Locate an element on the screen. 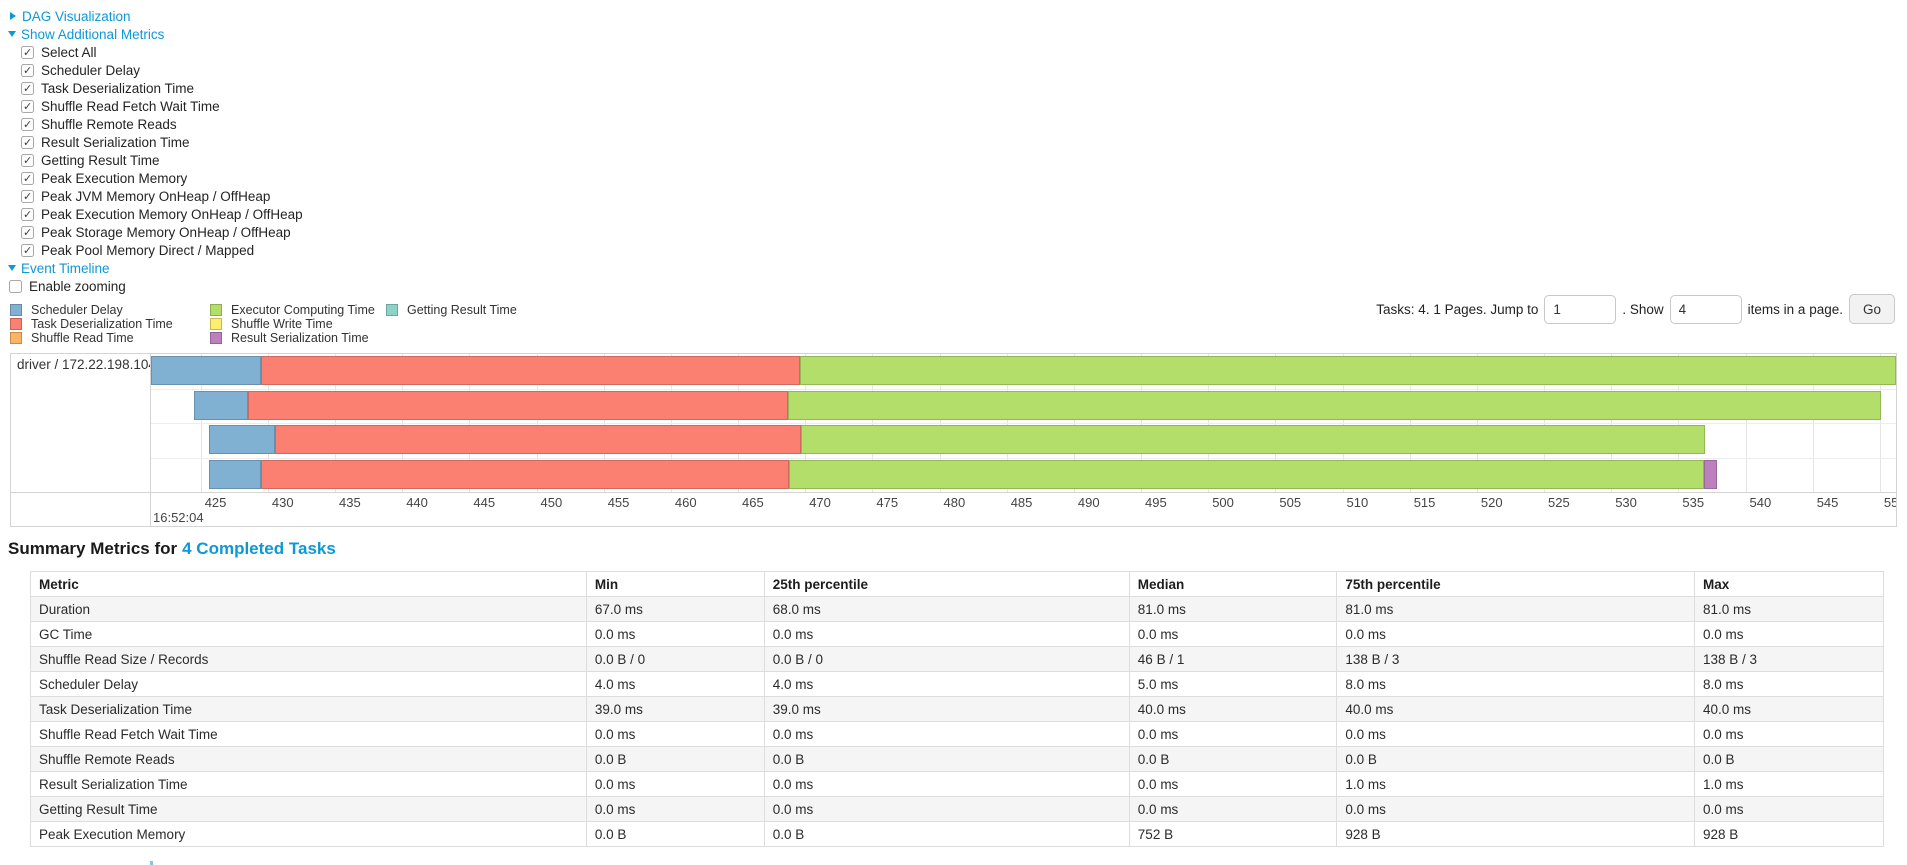 The width and height of the screenshot is (1907, 865). legend-label: Result Serialization Time is located at coordinates (300, 338).